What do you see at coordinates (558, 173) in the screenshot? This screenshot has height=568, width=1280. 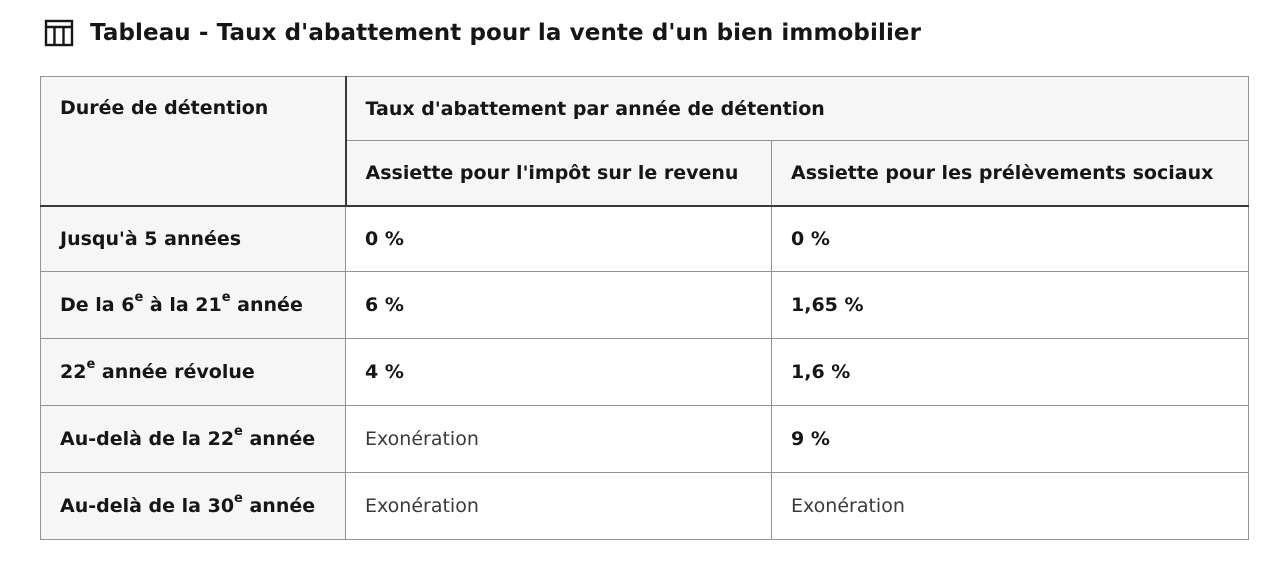 I see `header-income-tax: Assiette pour l'impôt sur le revenu` at bounding box center [558, 173].